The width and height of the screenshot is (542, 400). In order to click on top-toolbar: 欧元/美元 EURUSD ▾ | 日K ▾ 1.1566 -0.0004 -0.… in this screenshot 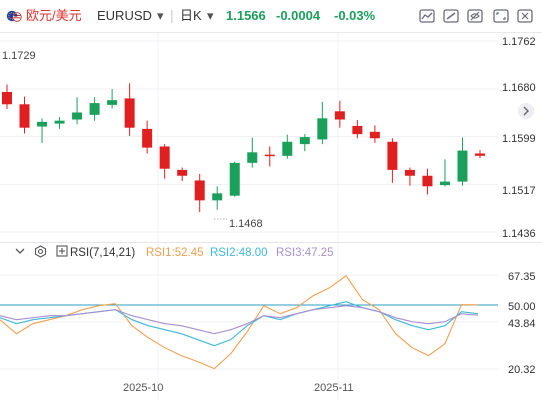, I will do `click(271, 16)`.